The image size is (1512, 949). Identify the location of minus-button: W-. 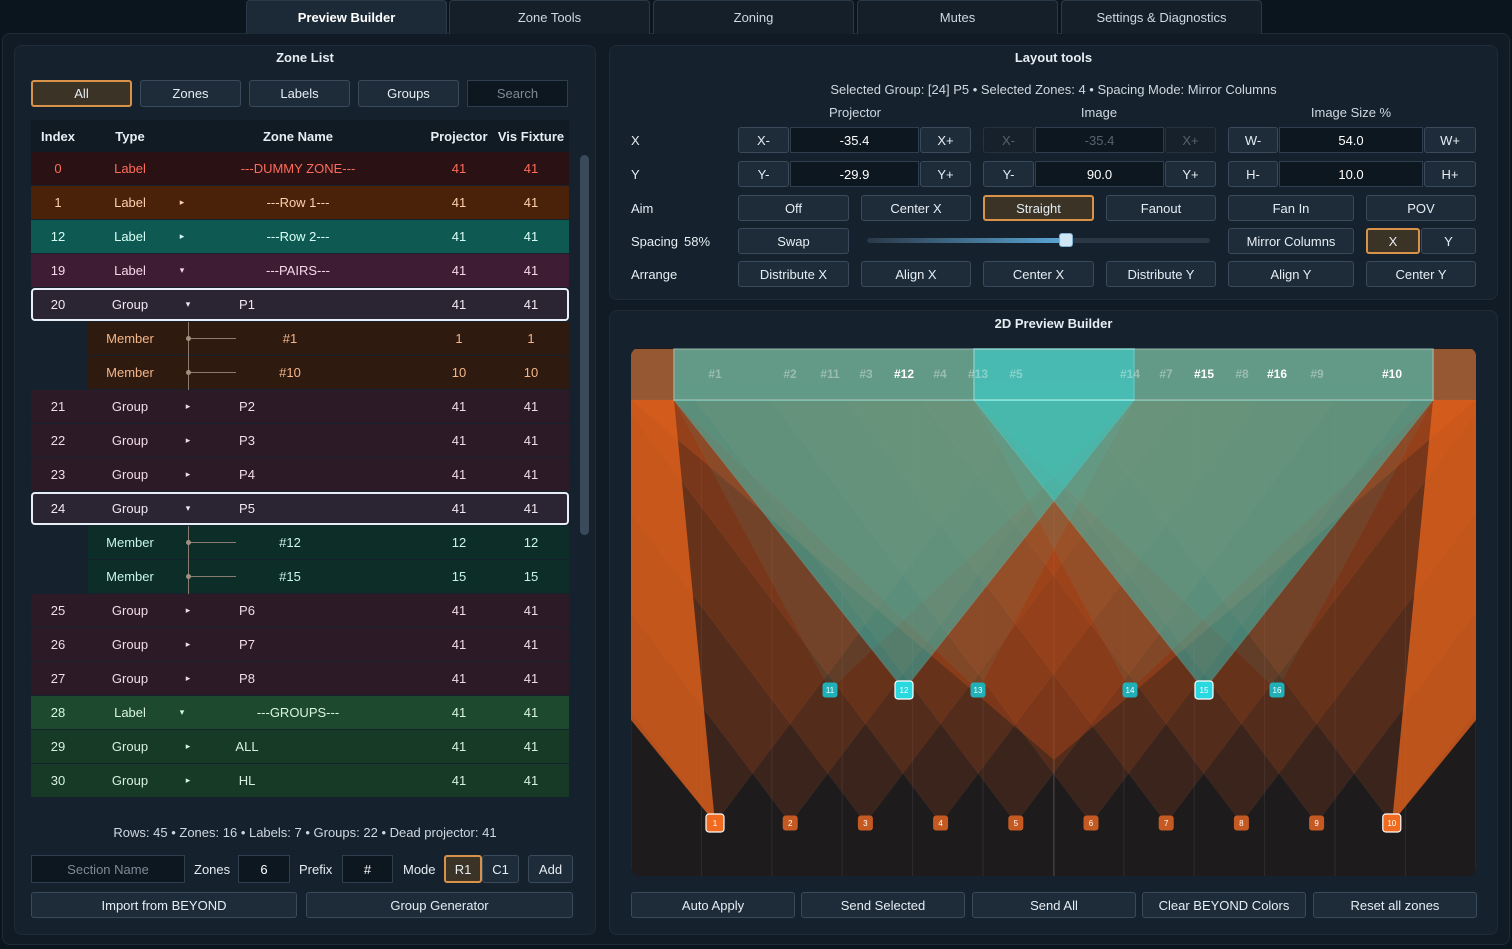
(1253, 140).